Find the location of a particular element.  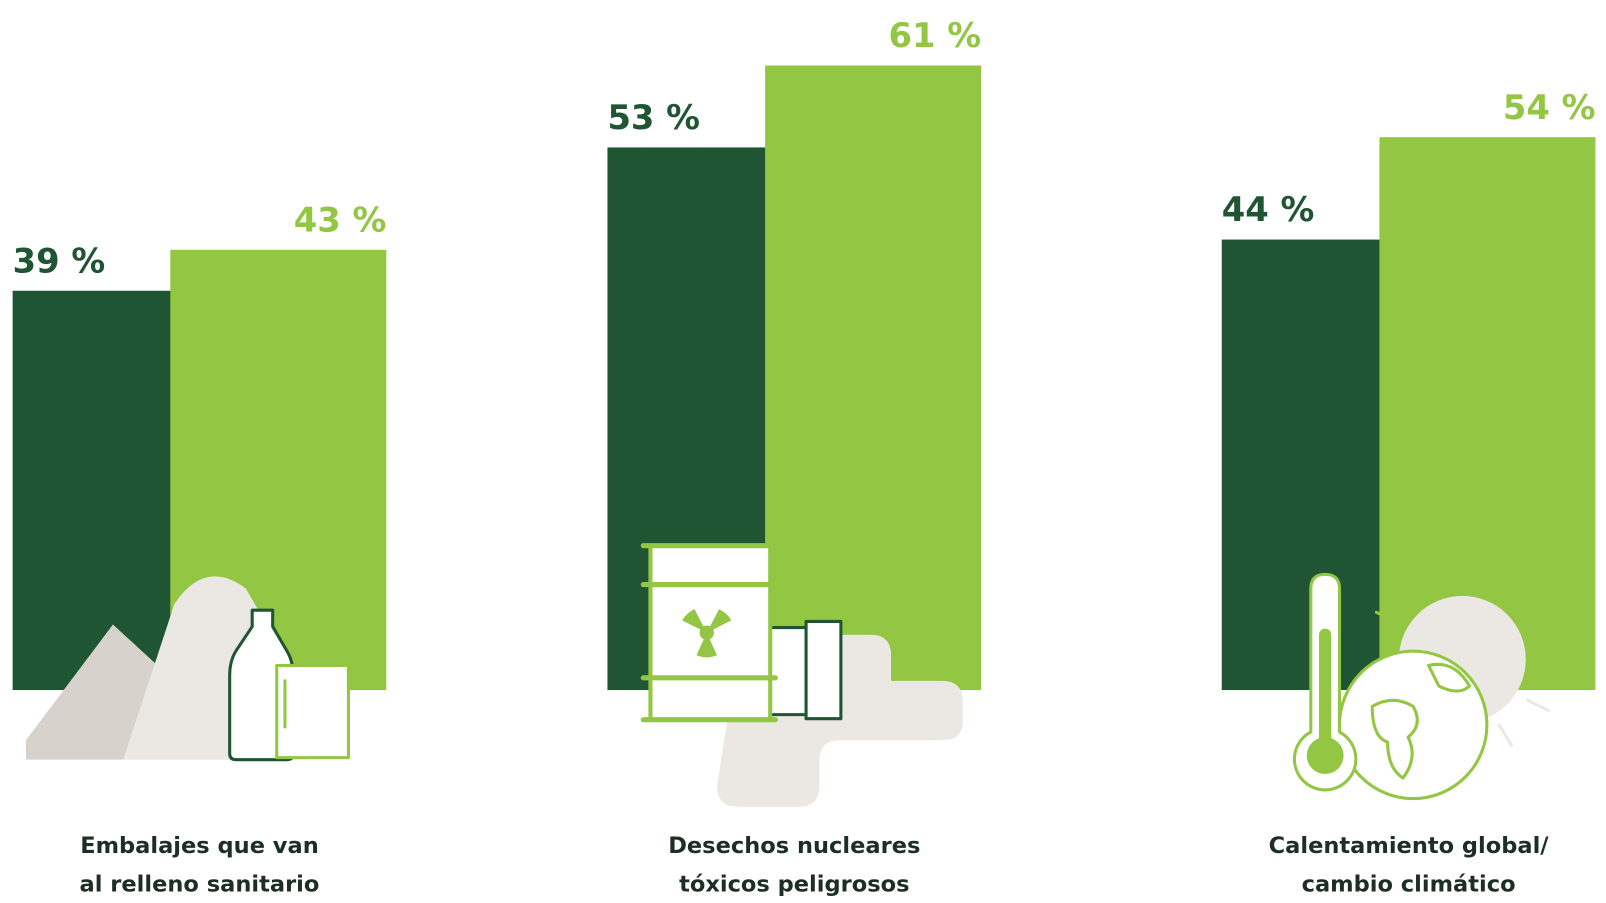

radiation-symbol is located at coordinates (707, 633).